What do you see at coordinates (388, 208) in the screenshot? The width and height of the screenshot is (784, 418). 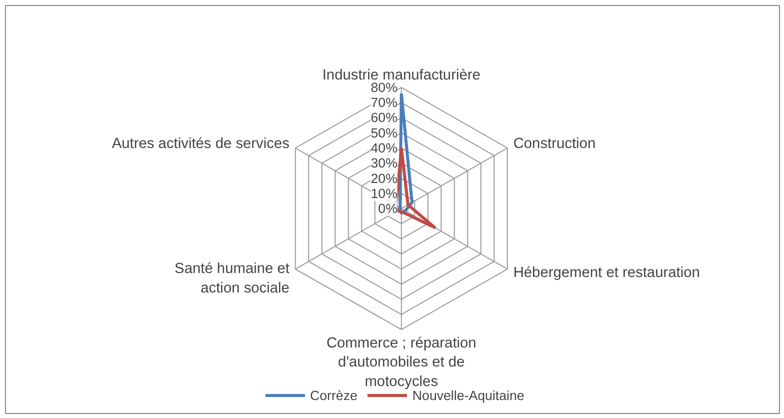 I see `y-tick-label: 0%` at bounding box center [388, 208].